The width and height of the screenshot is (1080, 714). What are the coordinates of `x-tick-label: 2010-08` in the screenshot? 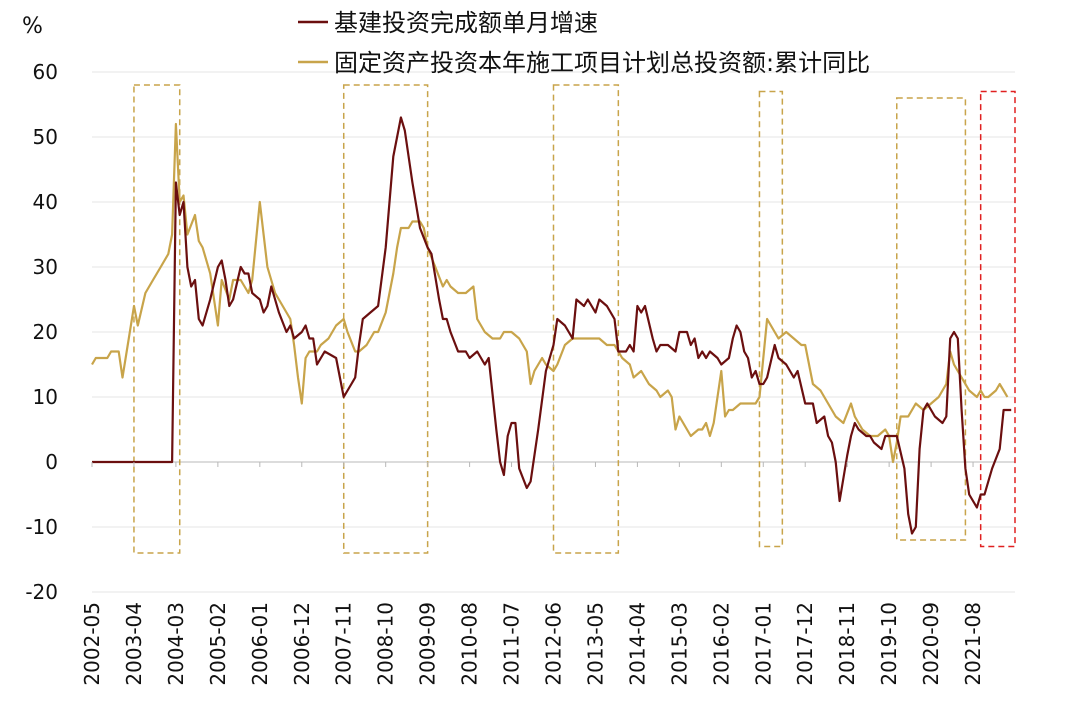 It's located at (470, 644).